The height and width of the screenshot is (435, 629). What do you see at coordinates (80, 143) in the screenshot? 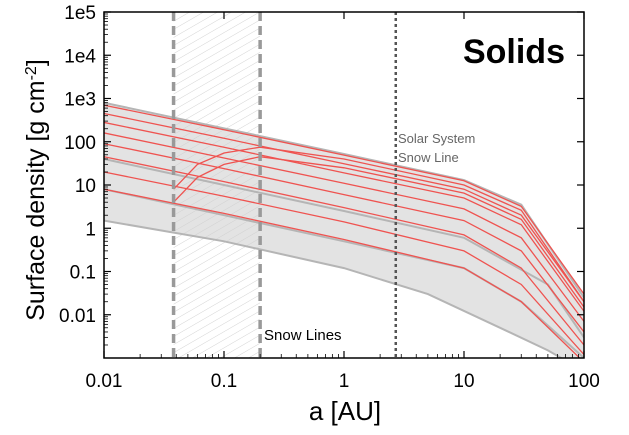
I see `y-tick-label-4: 100` at bounding box center [80, 143].